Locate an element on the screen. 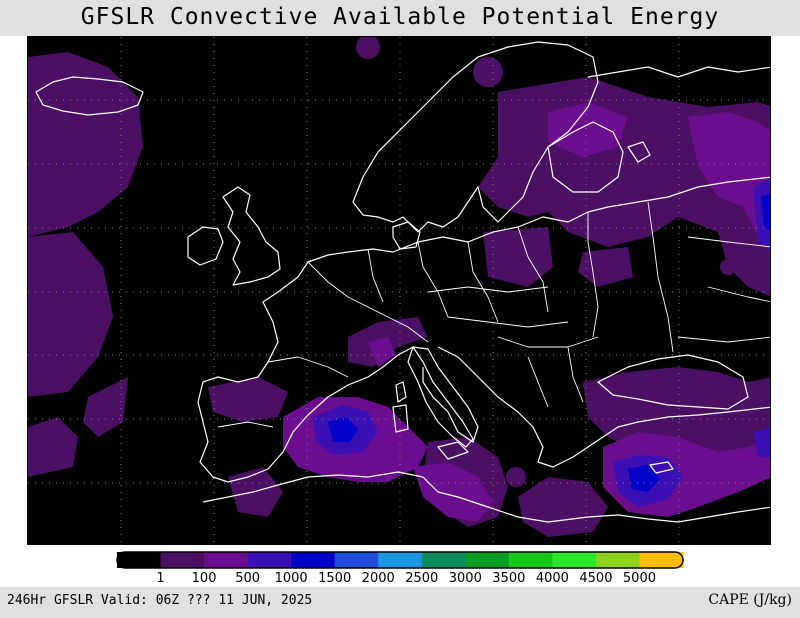 This screenshot has height=618, width=800. great-britain-outline is located at coordinates (251, 236).